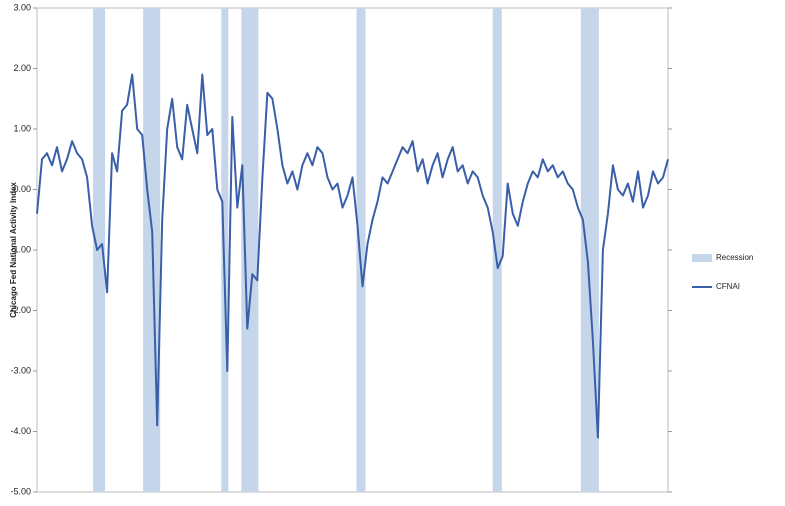 This screenshot has width=785, height=506. What do you see at coordinates (22, 189) in the screenshot?
I see `y-tick-label: 0.00` at bounding box center [22, 189].